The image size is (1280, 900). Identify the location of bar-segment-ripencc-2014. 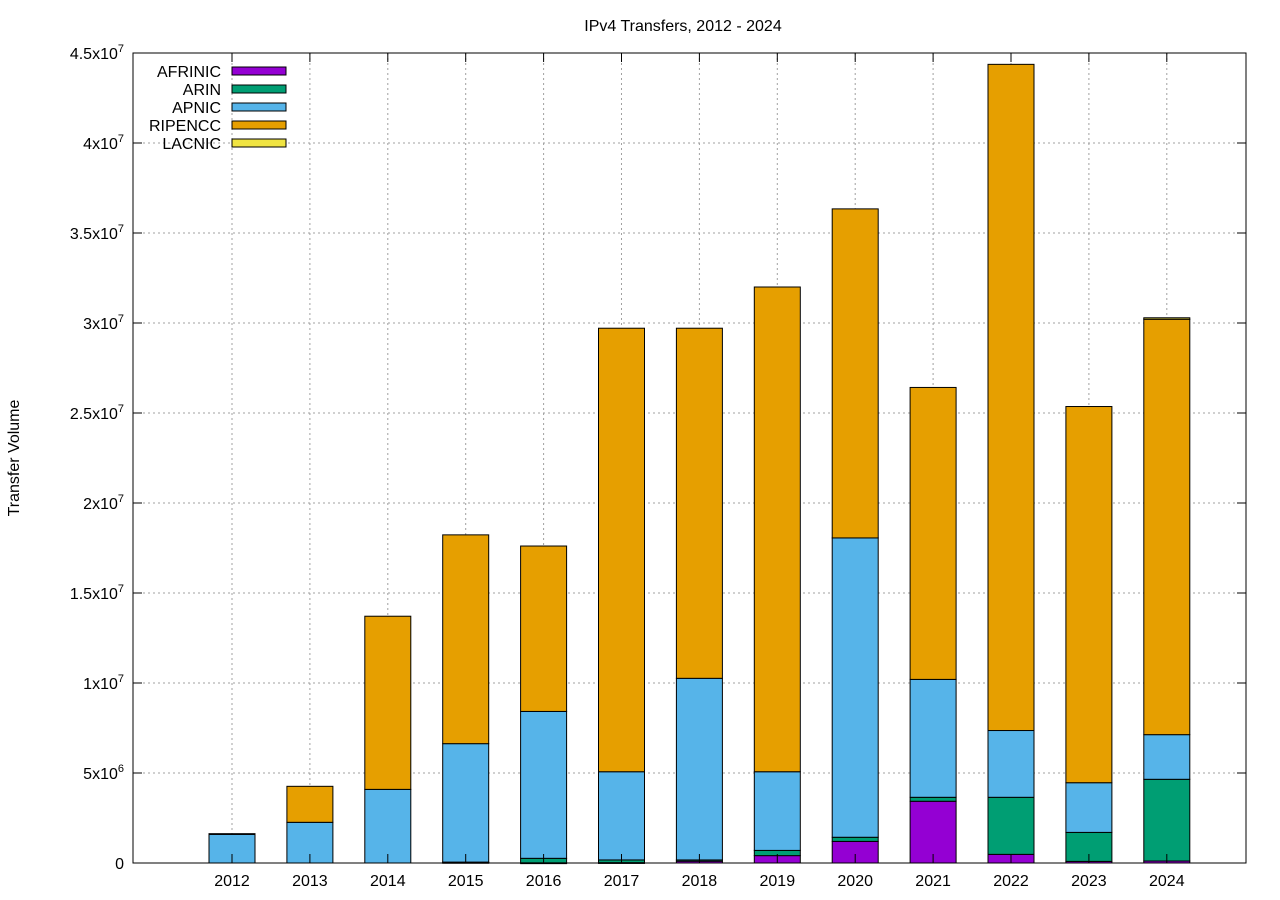
(388, 702).